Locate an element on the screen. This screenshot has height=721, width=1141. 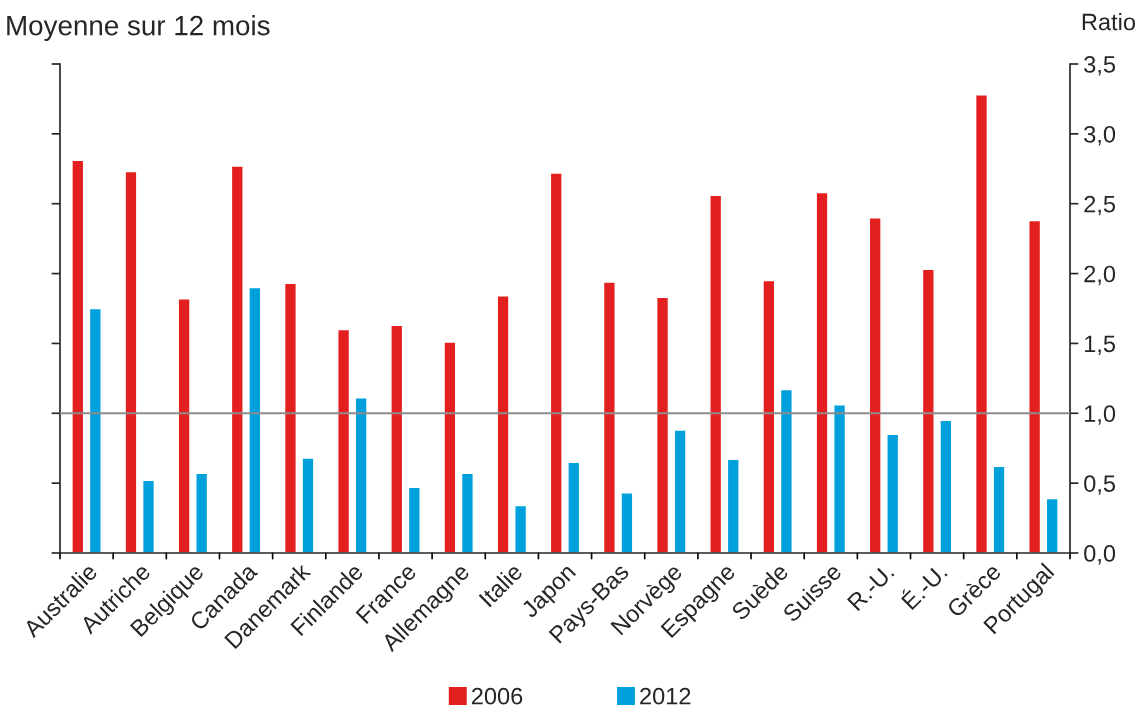
y-tick-label: 2,5 is located at coordinates (1100, 205).